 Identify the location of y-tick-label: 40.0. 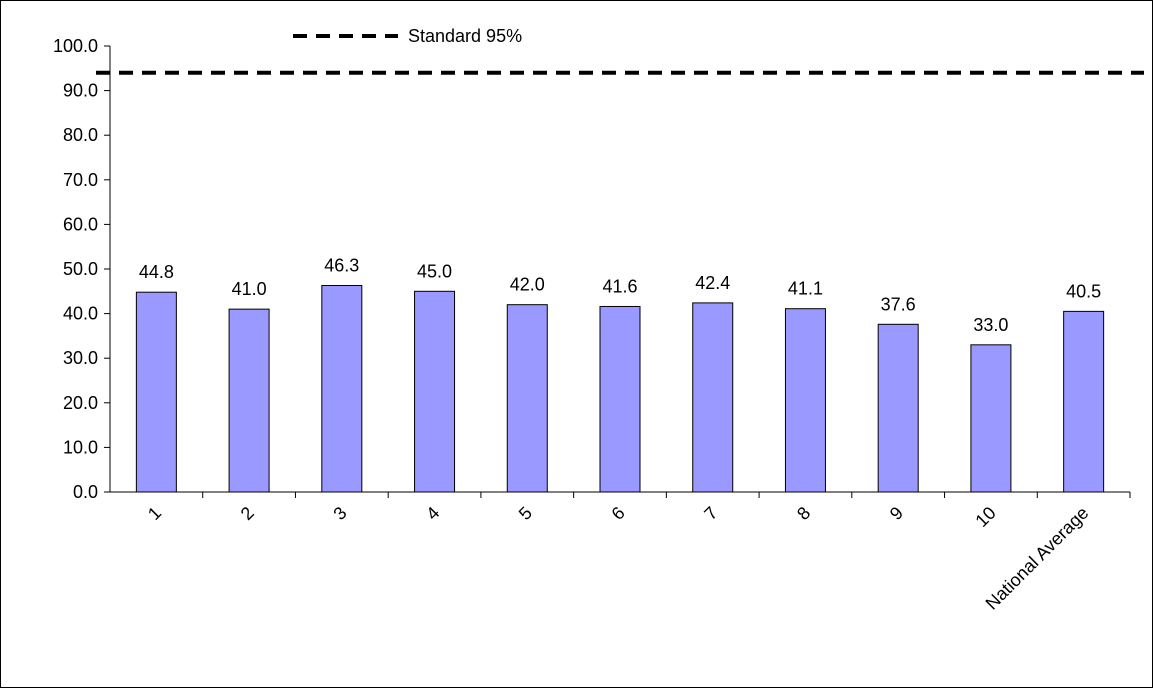
(80, 314).